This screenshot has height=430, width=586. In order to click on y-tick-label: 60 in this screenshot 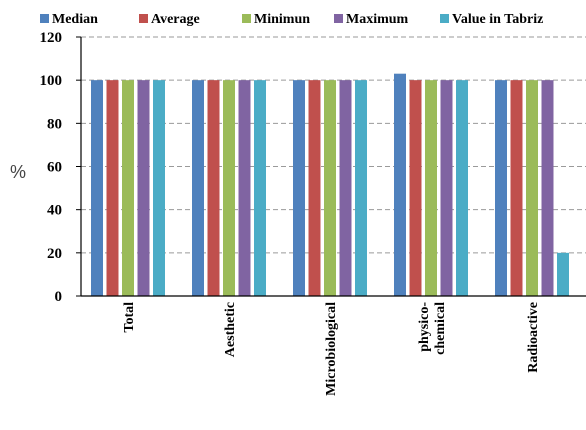, I will do `click(54, 168)`.